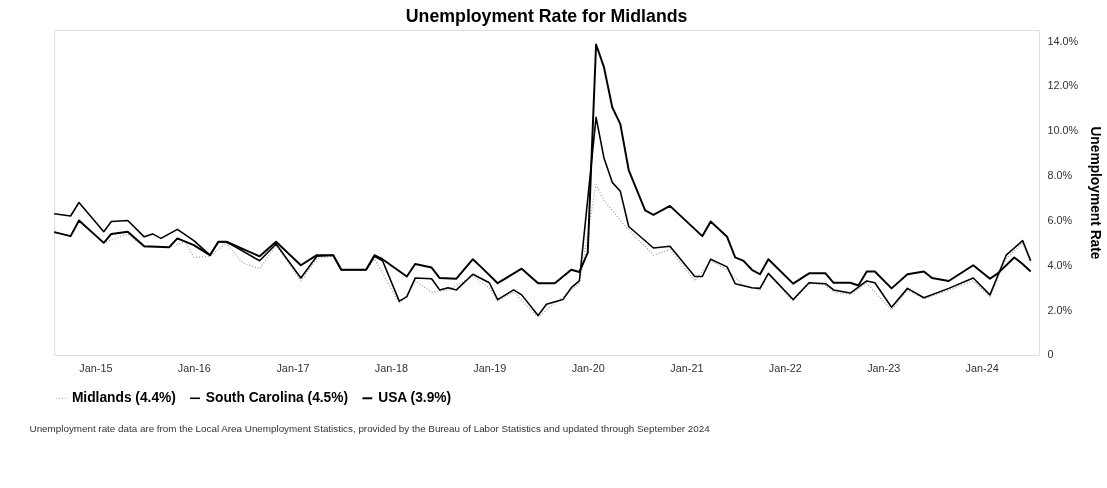 The height and width of the screenshot is (488, 1107). I want to click on x-tick-label: Jan-16, so click(194, 368).